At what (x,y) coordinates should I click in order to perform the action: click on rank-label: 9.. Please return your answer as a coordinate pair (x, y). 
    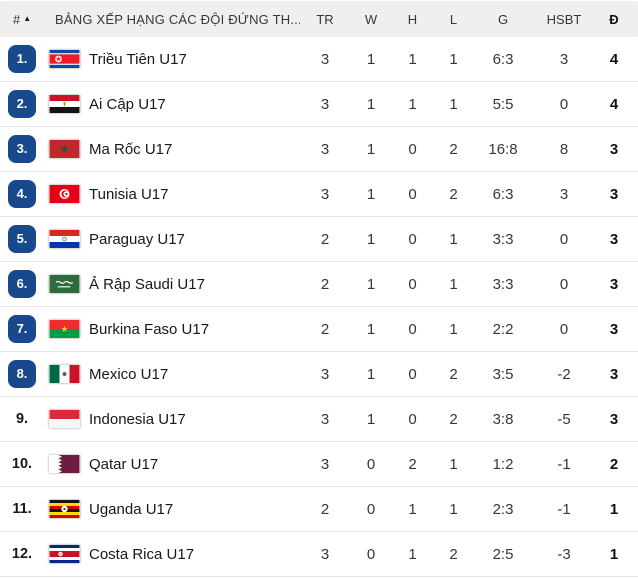
    Looking at the image, I should click on (22, 419).